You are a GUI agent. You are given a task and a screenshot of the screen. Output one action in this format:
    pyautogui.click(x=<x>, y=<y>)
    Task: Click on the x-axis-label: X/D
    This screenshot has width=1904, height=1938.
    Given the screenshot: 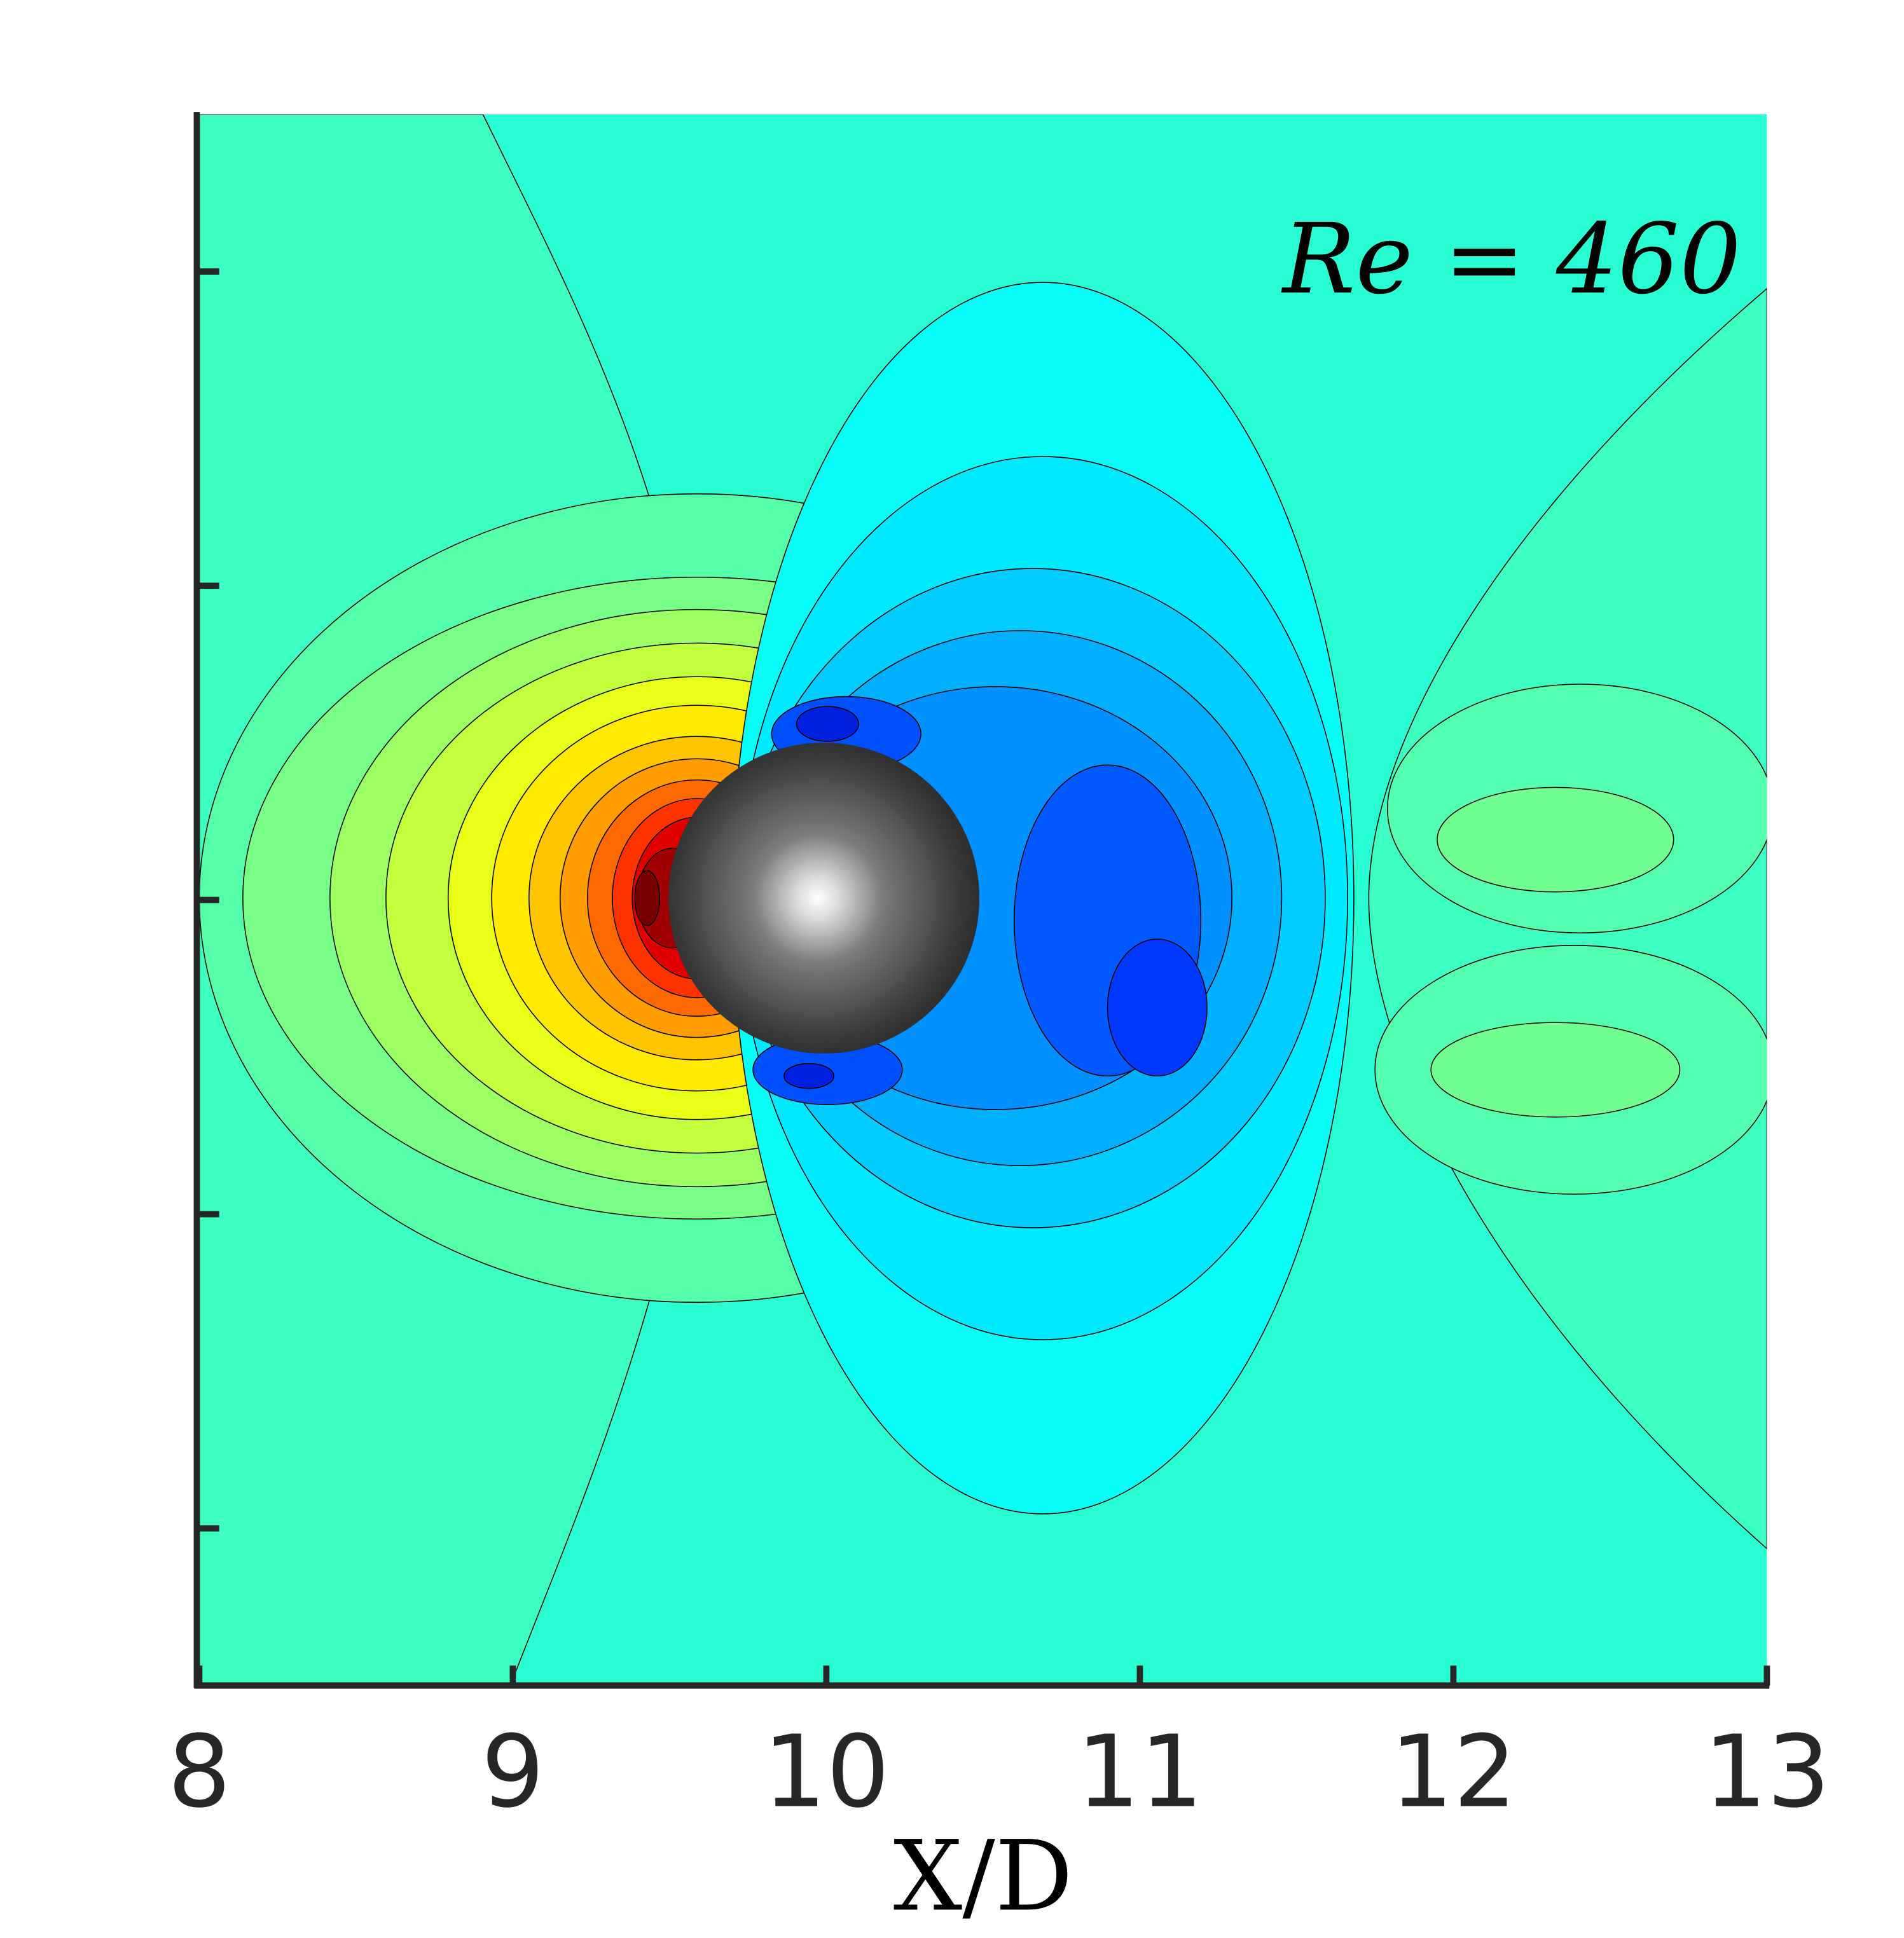 What is the action you would take?
    pyautogui.click(x=983, y=1875)
    